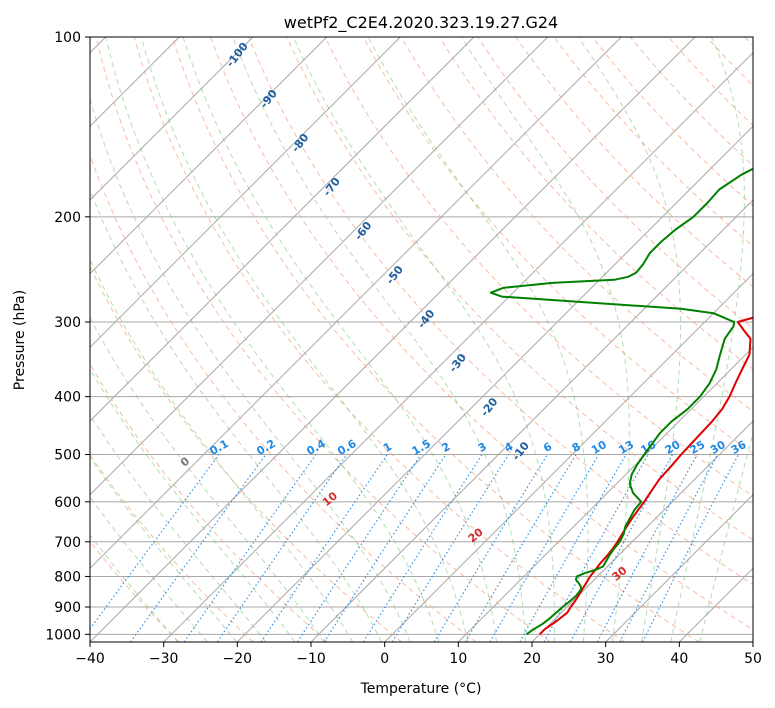  I want to click on x-tick-label: 40, so click(679, 659).